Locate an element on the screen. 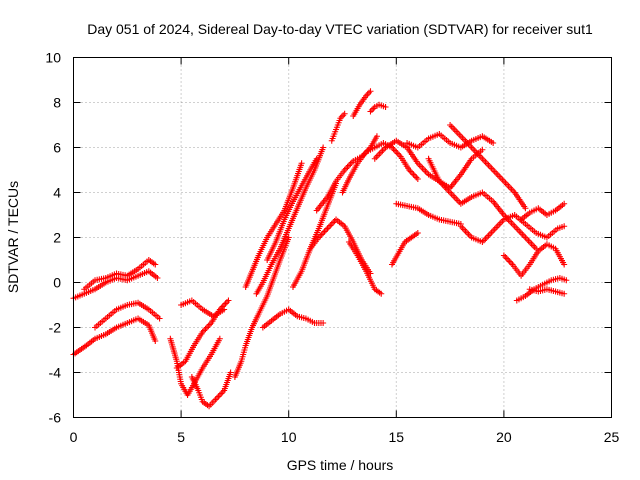  series-track-y is located at coordinates (450, 141).